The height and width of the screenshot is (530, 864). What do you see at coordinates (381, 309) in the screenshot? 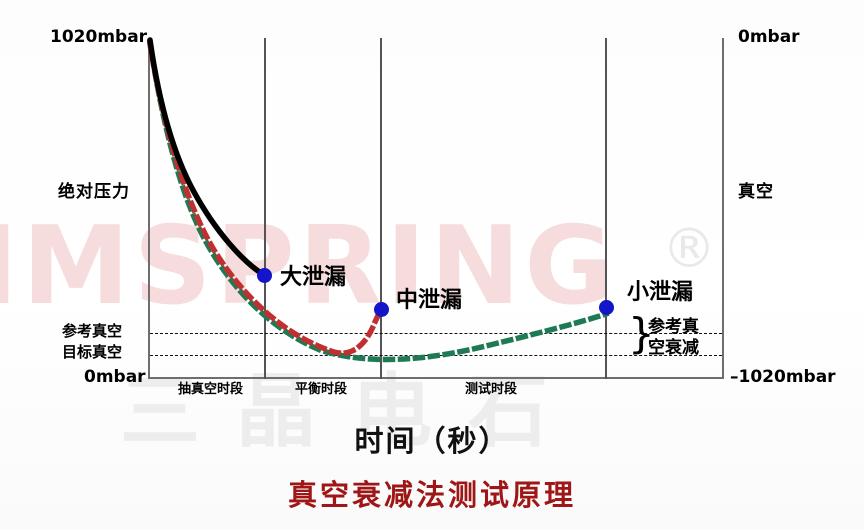
I see `marker-medium-leak` at bounding box center [381, 309].